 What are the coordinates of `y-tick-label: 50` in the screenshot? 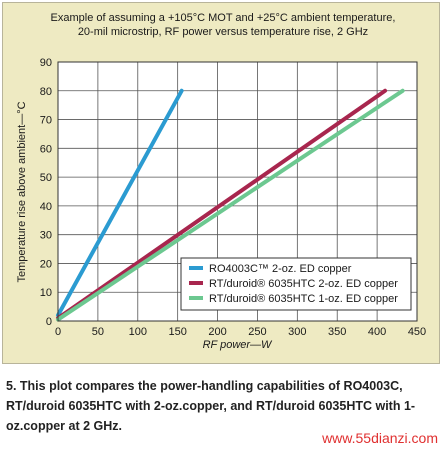 It's located at (46, 178).